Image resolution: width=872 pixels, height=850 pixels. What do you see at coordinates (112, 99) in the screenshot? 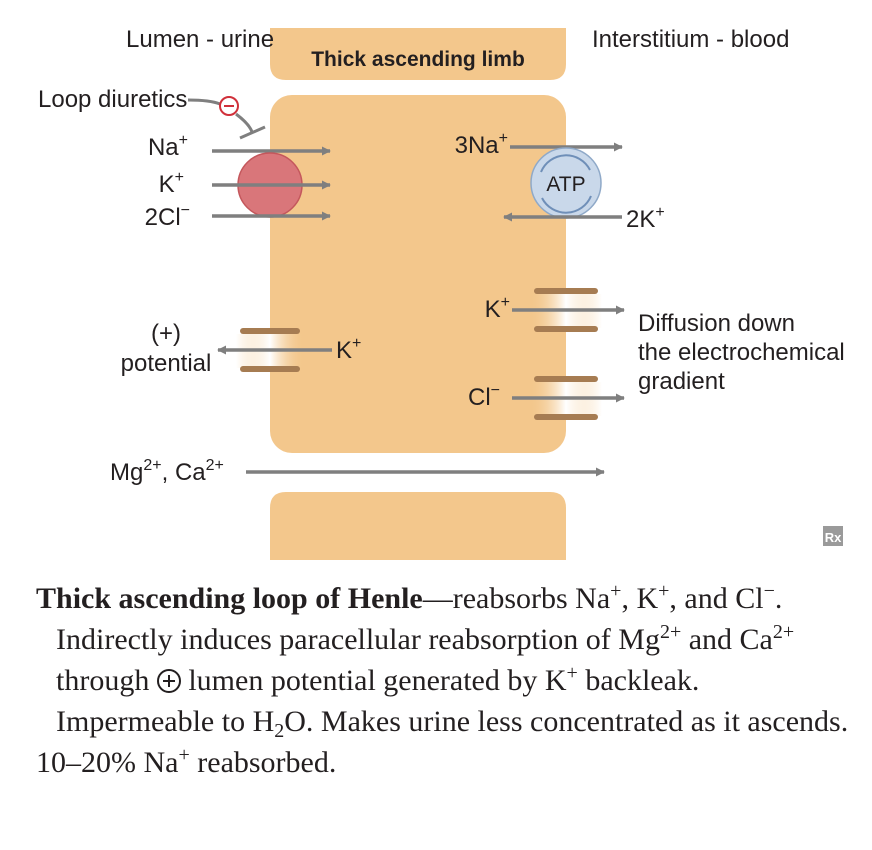
I see `loop-diuretics-label: Loop diuretics` at bounding box center [112, 99].